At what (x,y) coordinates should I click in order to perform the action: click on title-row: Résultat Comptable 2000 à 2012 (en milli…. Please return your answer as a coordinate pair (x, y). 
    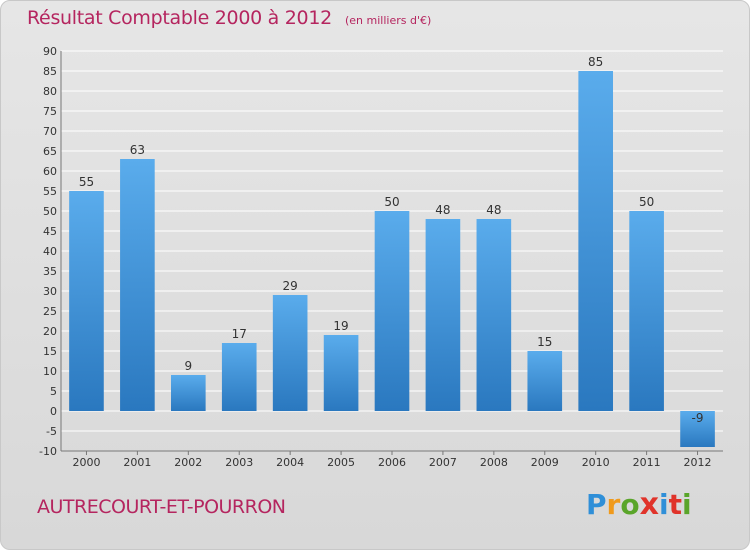
    Looking at the image, I should click on (229, 18).